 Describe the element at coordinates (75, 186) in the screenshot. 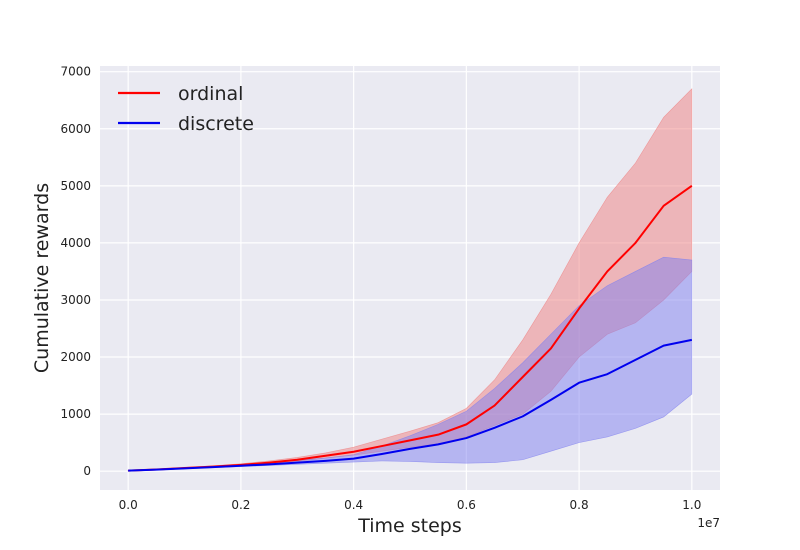

I see `y-tick-label: 5000` at that location.